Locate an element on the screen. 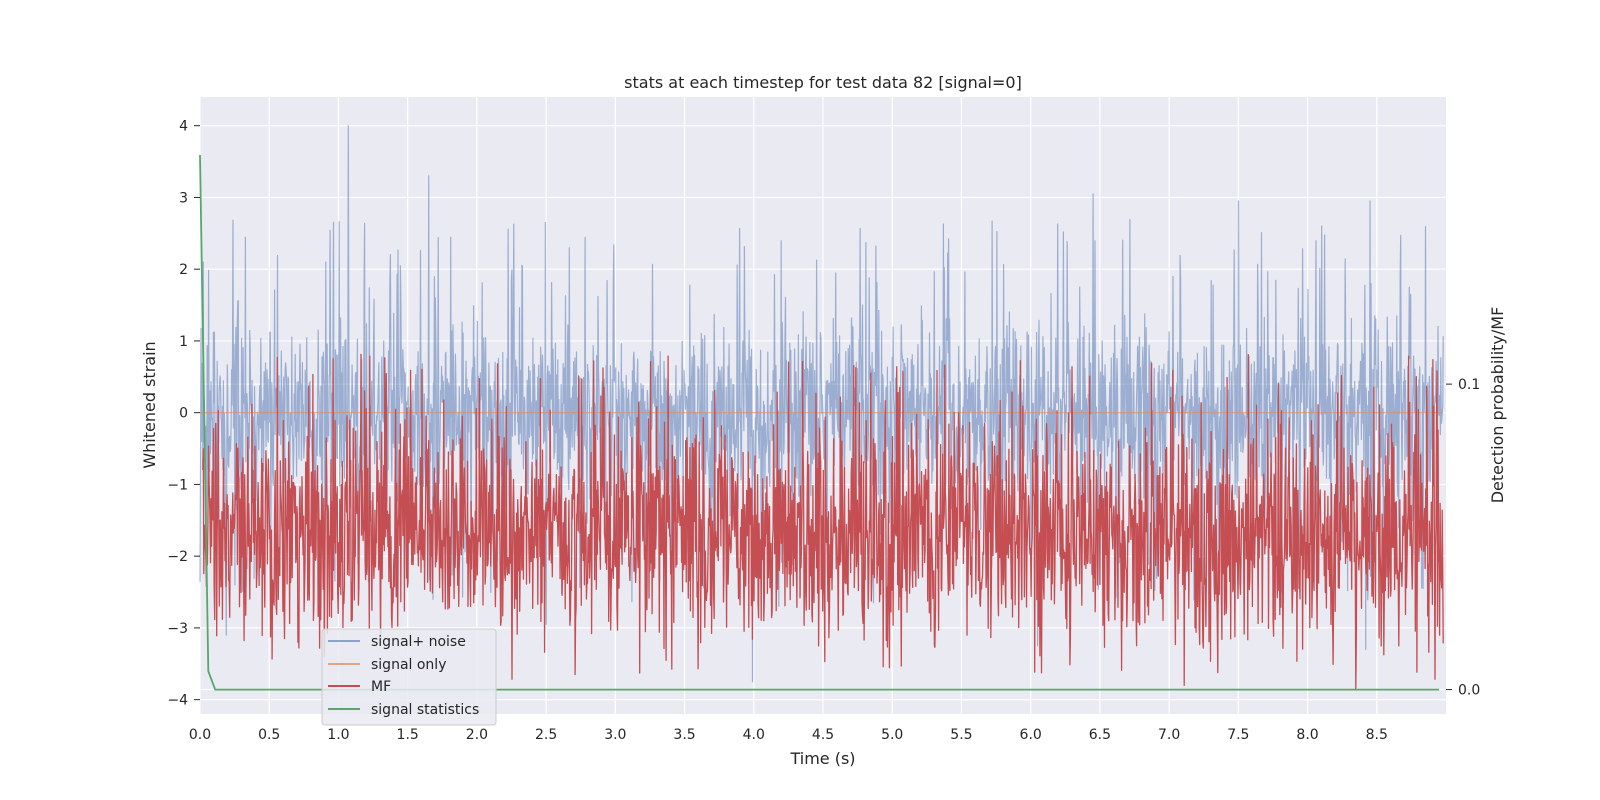 This screenshot has height=800, width=1600. x-tick-label: 1.5 is located at coordinates (408, 735).